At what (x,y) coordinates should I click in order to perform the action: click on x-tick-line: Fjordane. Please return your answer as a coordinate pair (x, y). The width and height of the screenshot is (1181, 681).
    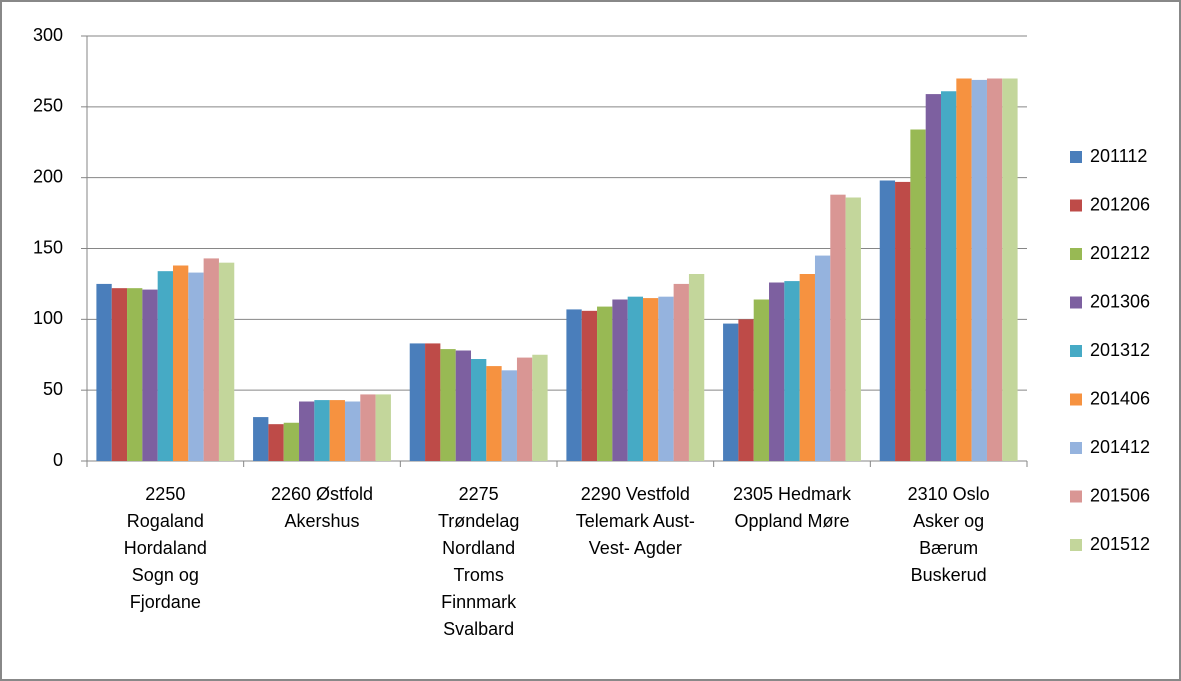
    Looking at the image, I should click on (165, 602).